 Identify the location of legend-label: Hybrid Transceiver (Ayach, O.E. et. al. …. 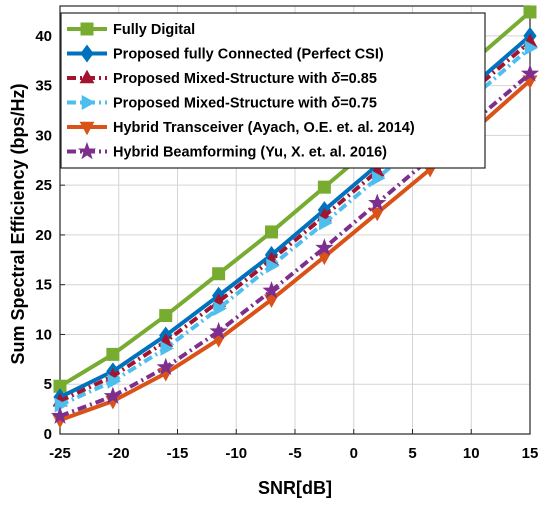
(264, 128).